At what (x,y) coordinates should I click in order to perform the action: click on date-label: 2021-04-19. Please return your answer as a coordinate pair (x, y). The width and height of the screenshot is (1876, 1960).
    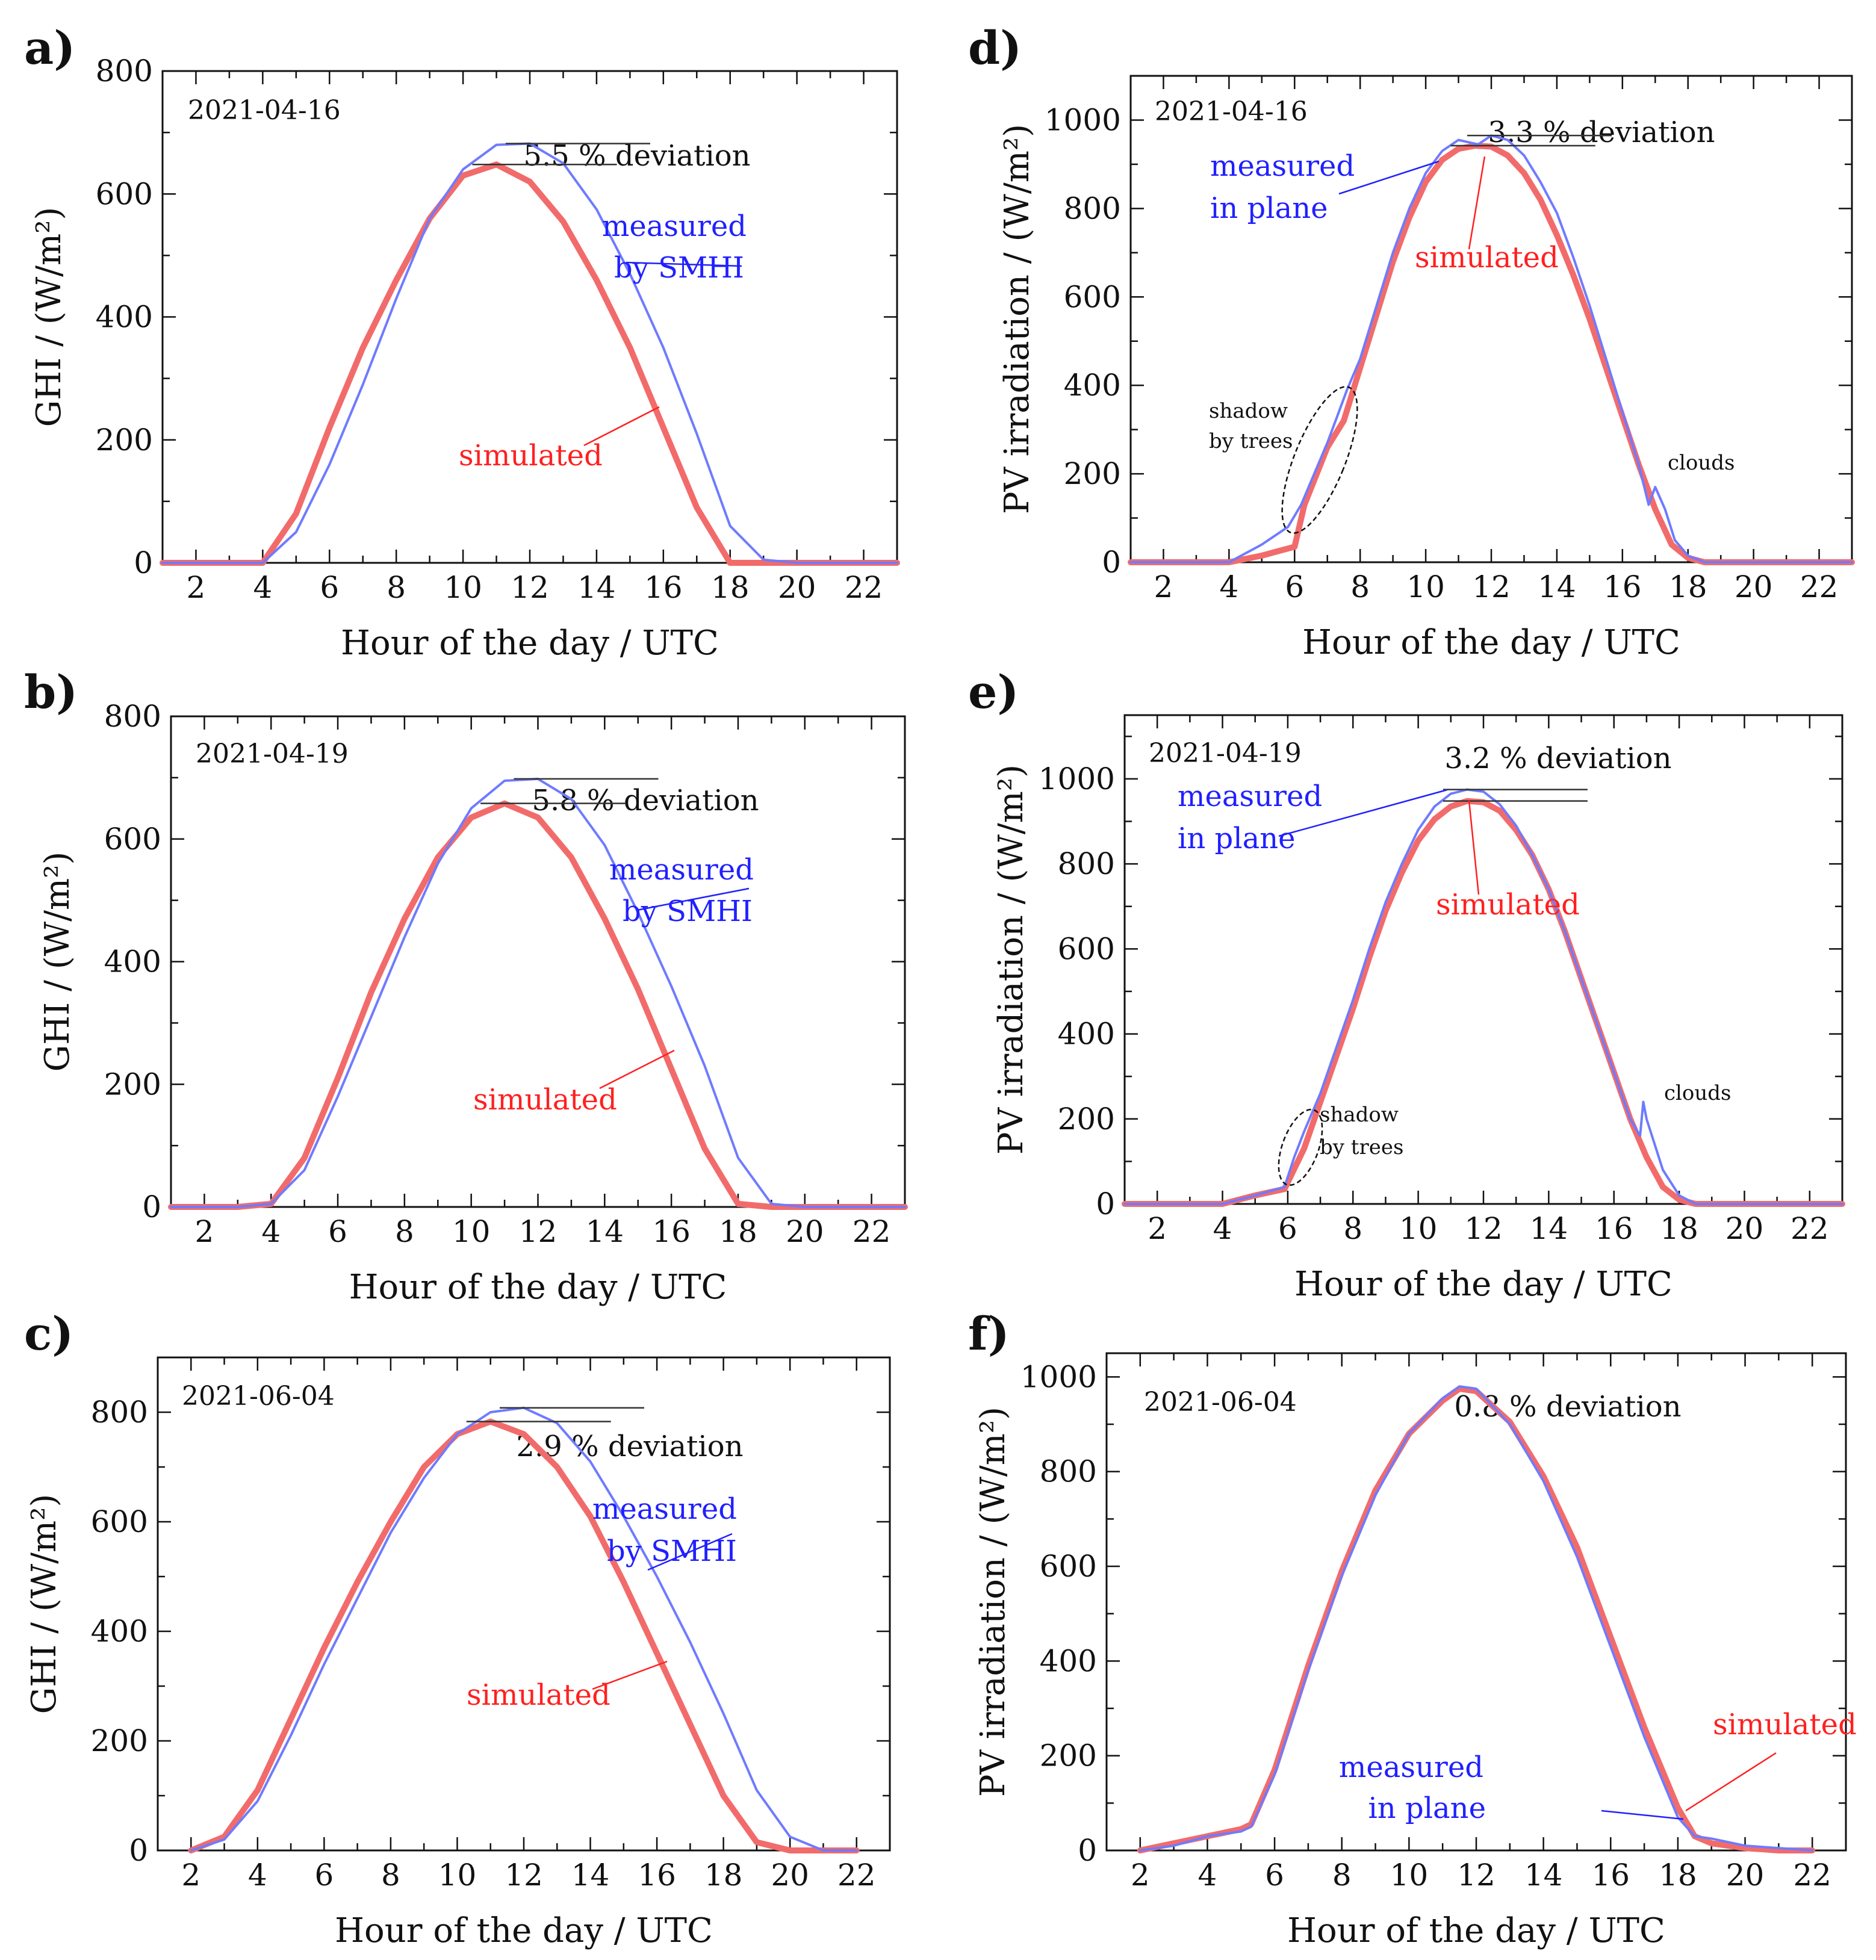
    Looking at the image, I should click on (272, 754).